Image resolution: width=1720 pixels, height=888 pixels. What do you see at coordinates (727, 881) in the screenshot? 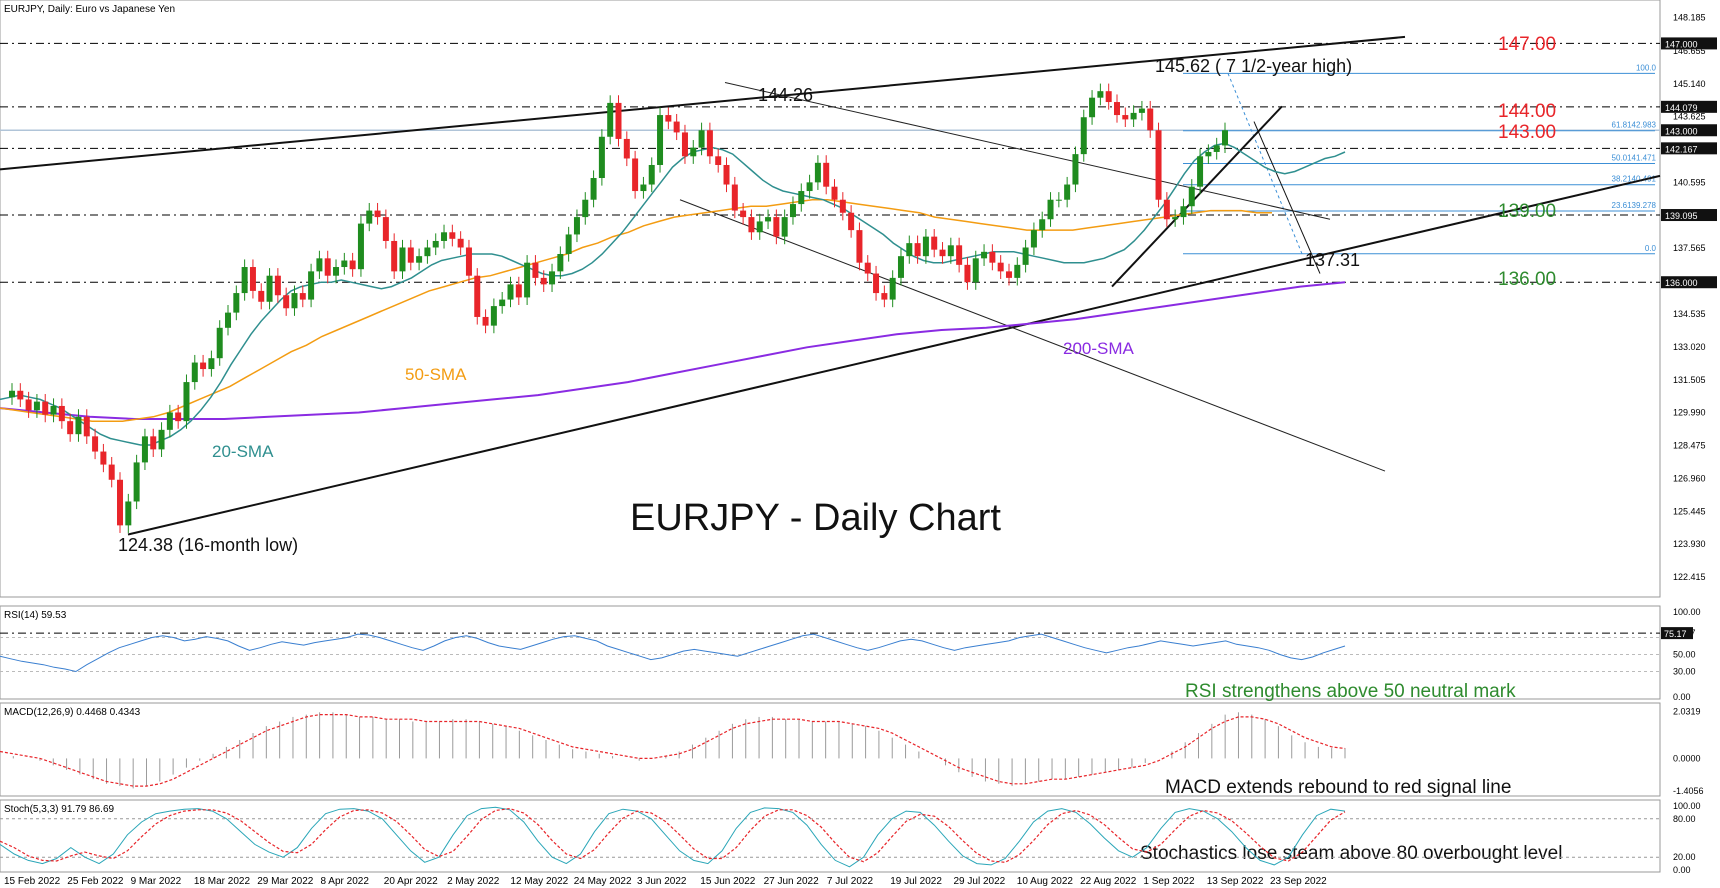
I see `x-tick-label: 15 Jun 2022` at bounding box center [727, 881].